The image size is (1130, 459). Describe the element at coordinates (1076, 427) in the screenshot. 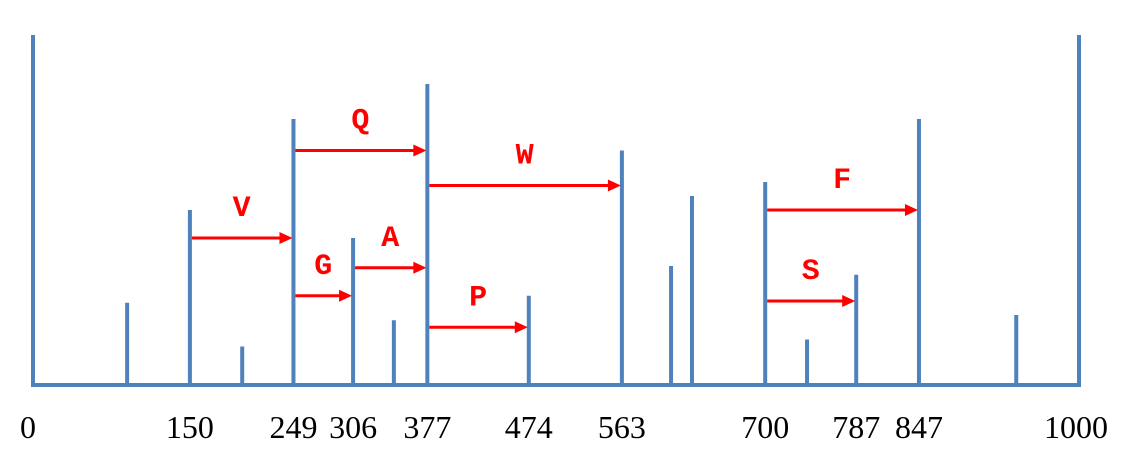

I see `x-tick-label: 1000` at that location.